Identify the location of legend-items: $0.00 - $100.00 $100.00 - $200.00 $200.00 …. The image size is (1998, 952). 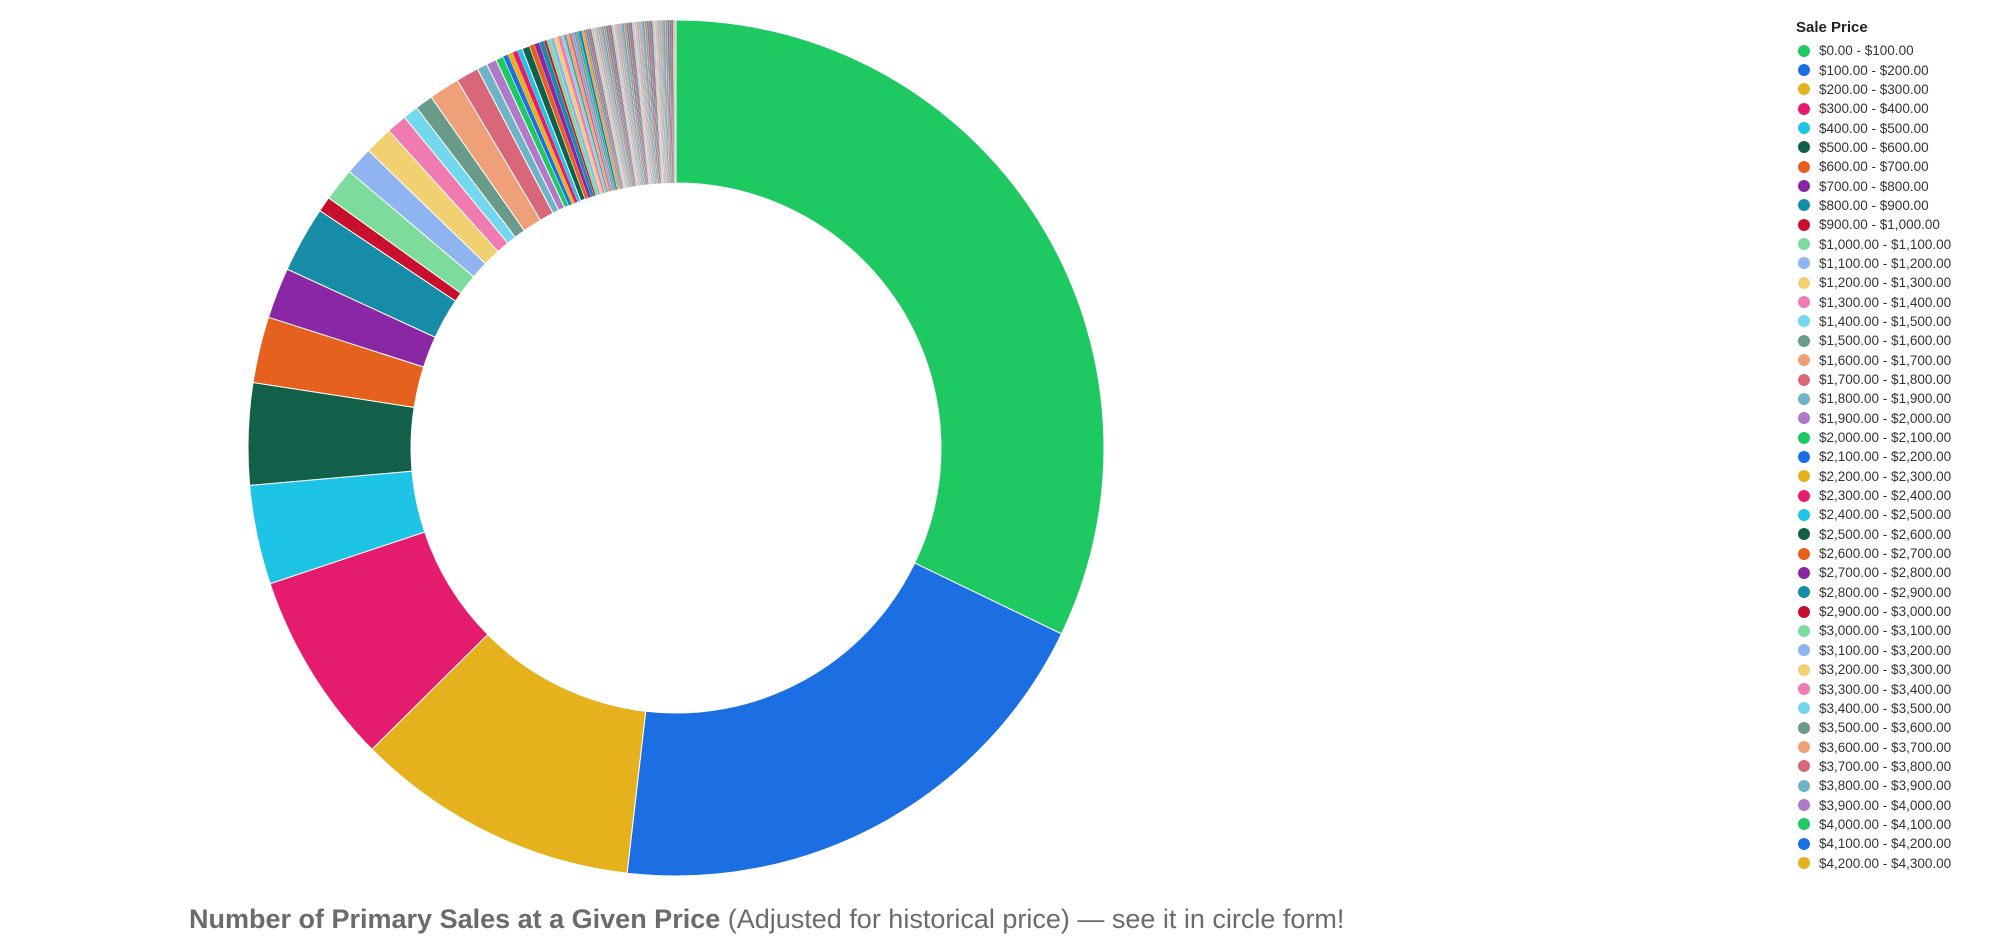
(1896, 457).